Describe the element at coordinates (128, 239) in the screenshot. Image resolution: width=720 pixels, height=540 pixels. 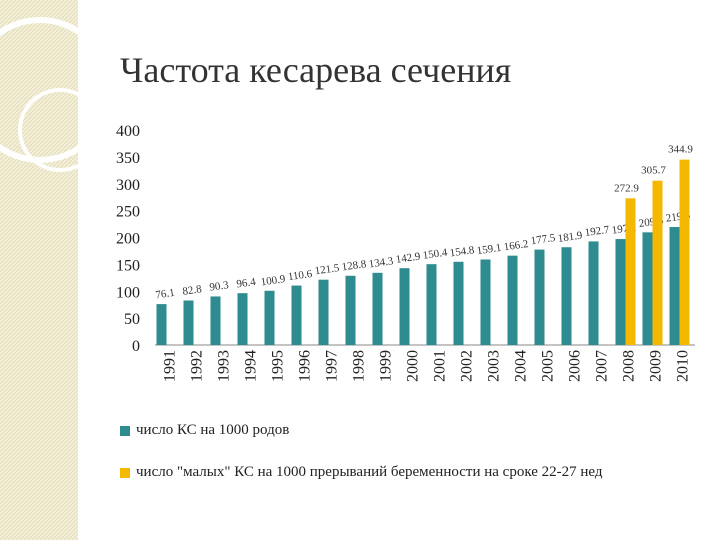
I see `y-tick-label: 200` at that location.